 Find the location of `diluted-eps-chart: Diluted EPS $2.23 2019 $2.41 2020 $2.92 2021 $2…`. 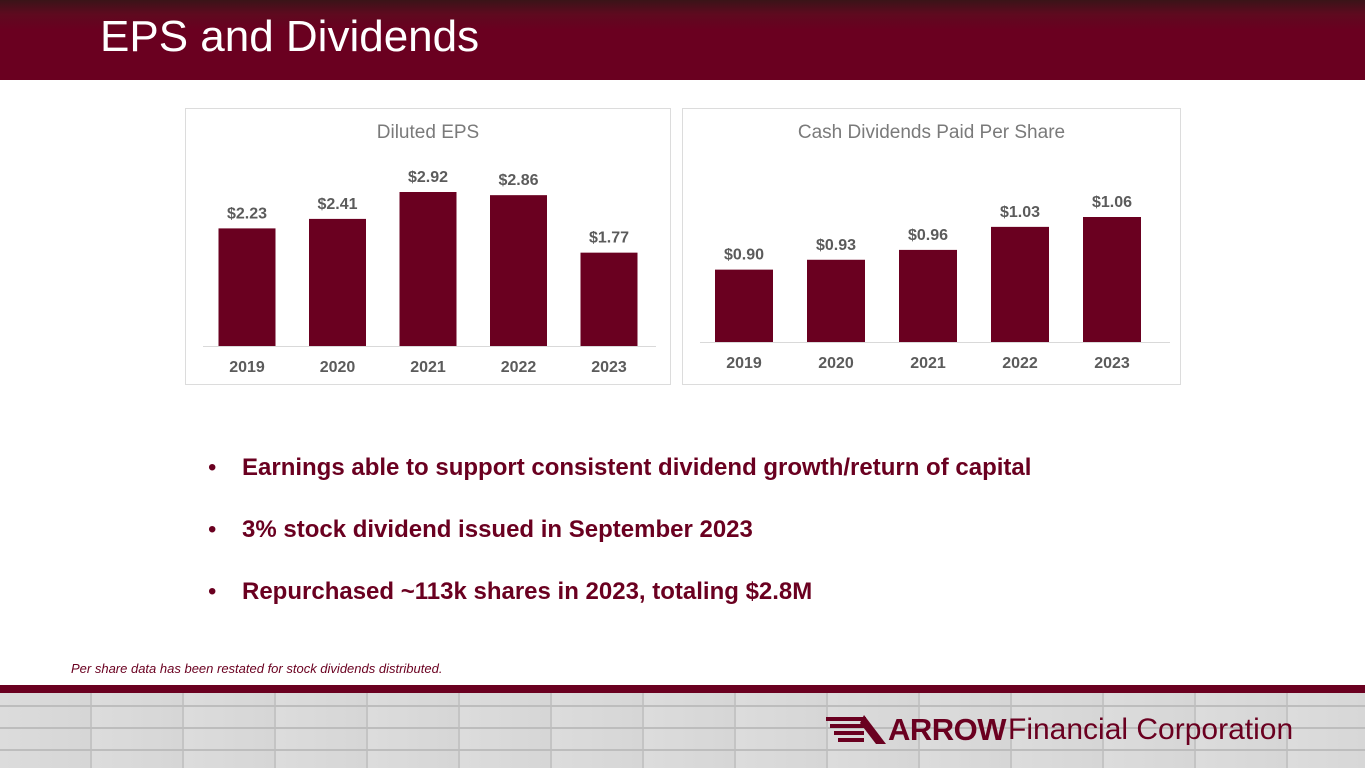

diluted-eps-chart: Diluted EPS $2.23 2019 $2.41 2020 $2.92 2021 $2… is located at coordinates (428, 246).